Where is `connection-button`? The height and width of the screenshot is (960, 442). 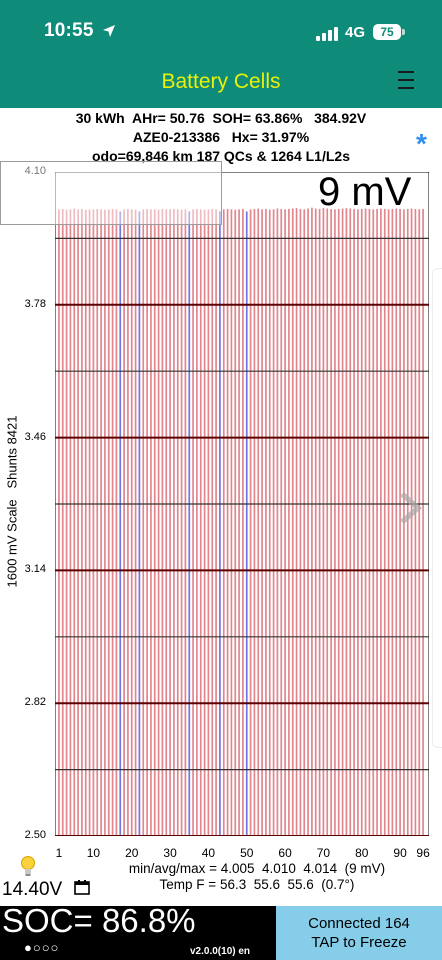
connection-button is located at coordinates (359, 933).